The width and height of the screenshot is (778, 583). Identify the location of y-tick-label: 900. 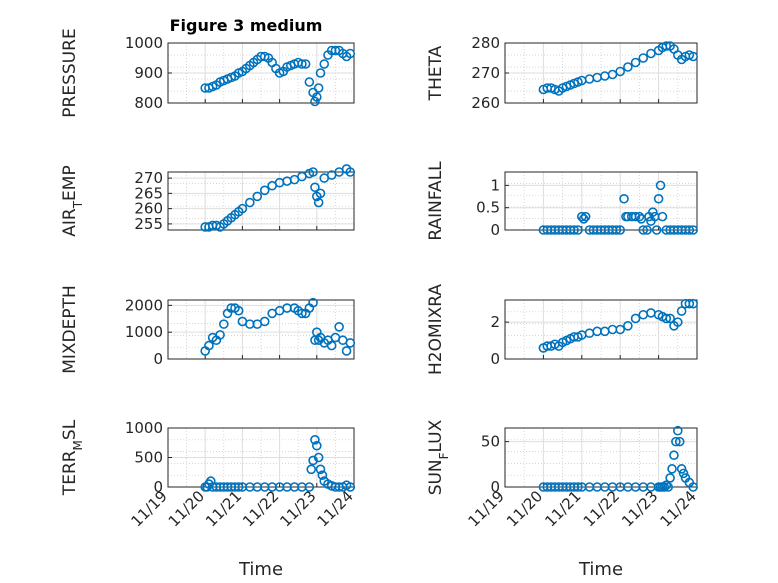
(148, 73).